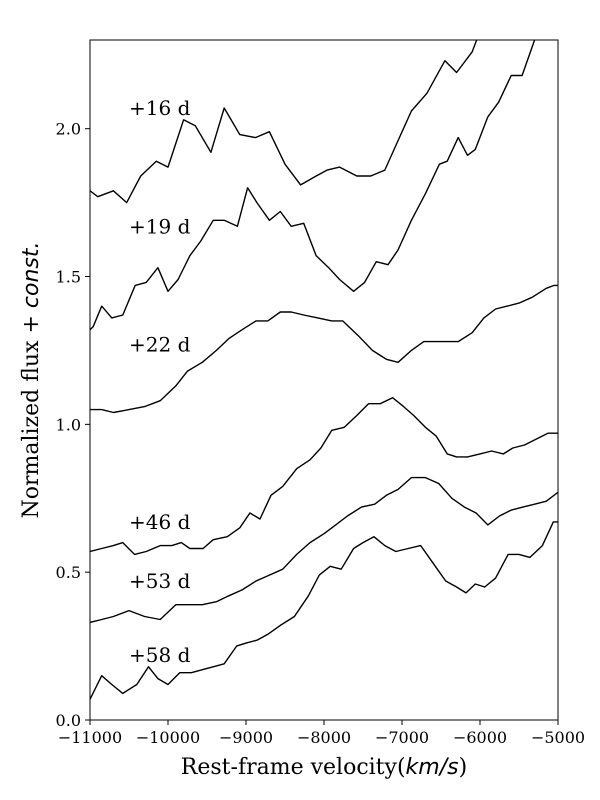  What do you see at coordinates (463, 767) in the screenshot?
I see `x-axis-title-close-paren: )` at bounding box center [463, 767].